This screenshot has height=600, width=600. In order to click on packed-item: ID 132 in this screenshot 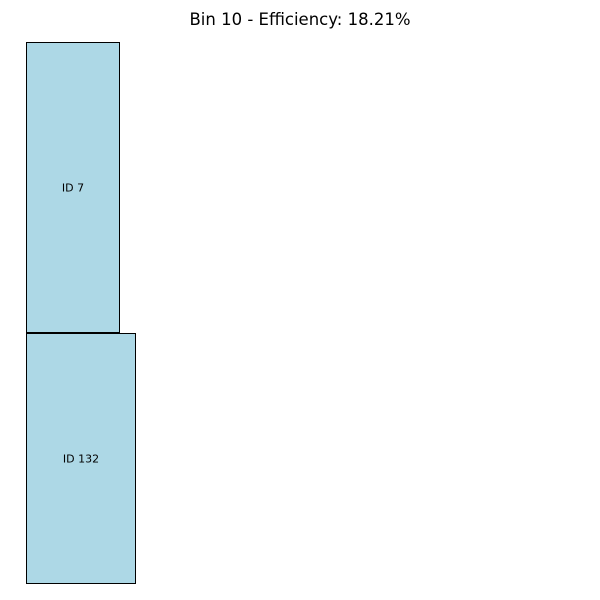, I will do `click(81, 458)`.